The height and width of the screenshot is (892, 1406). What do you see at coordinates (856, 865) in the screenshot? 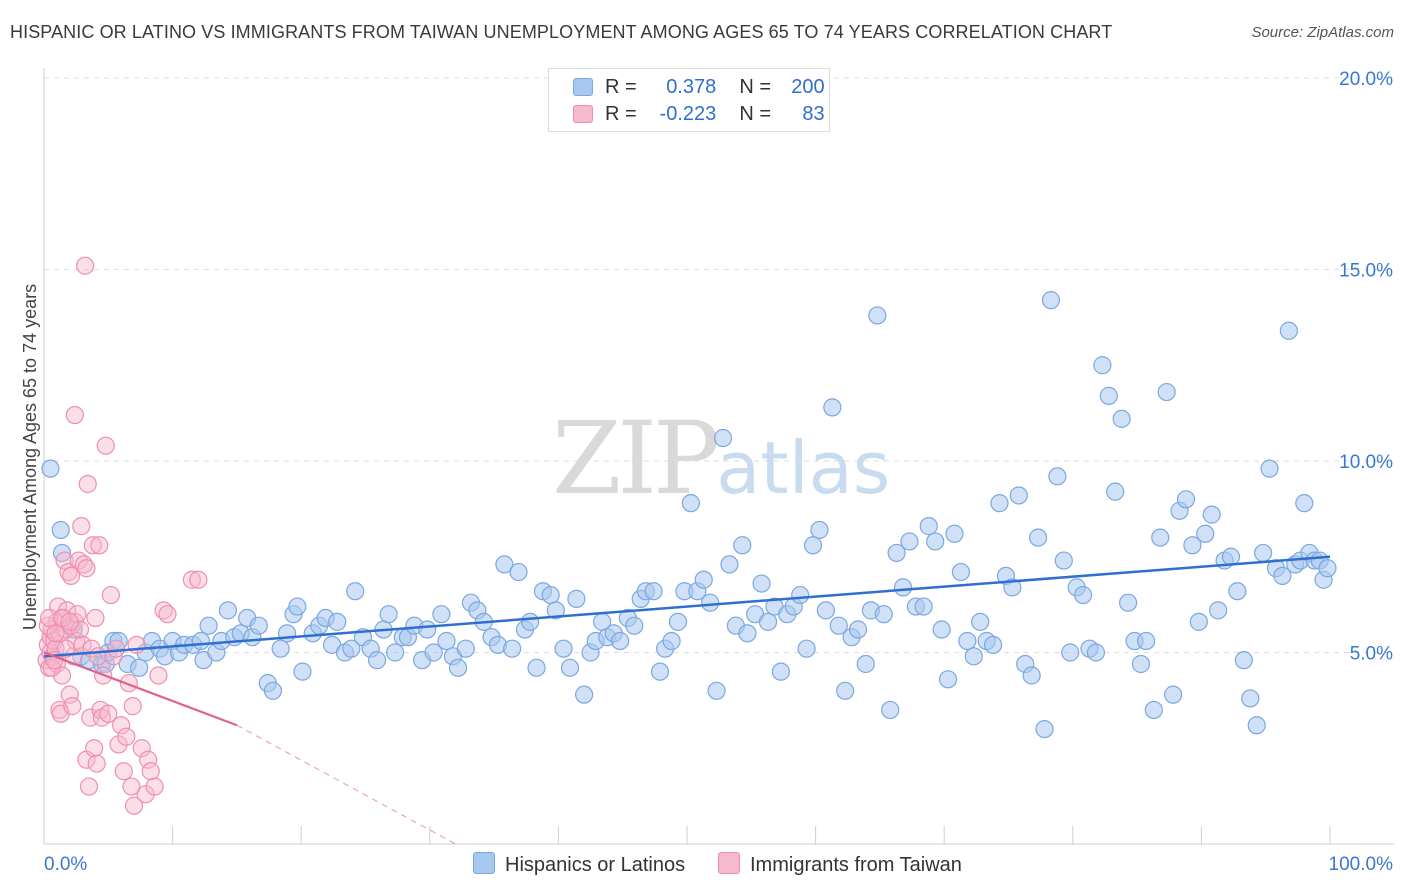
I see `bottom-legend-label: Immigrants from Taiwan` at bounding box center [856, 865].